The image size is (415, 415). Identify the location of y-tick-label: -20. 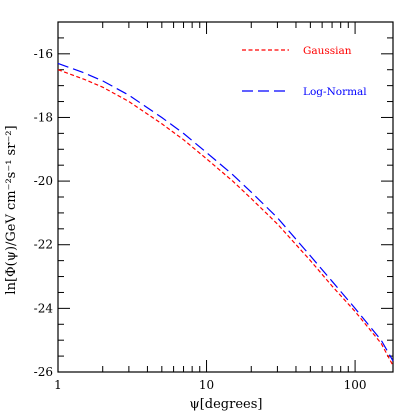
(43, 181).